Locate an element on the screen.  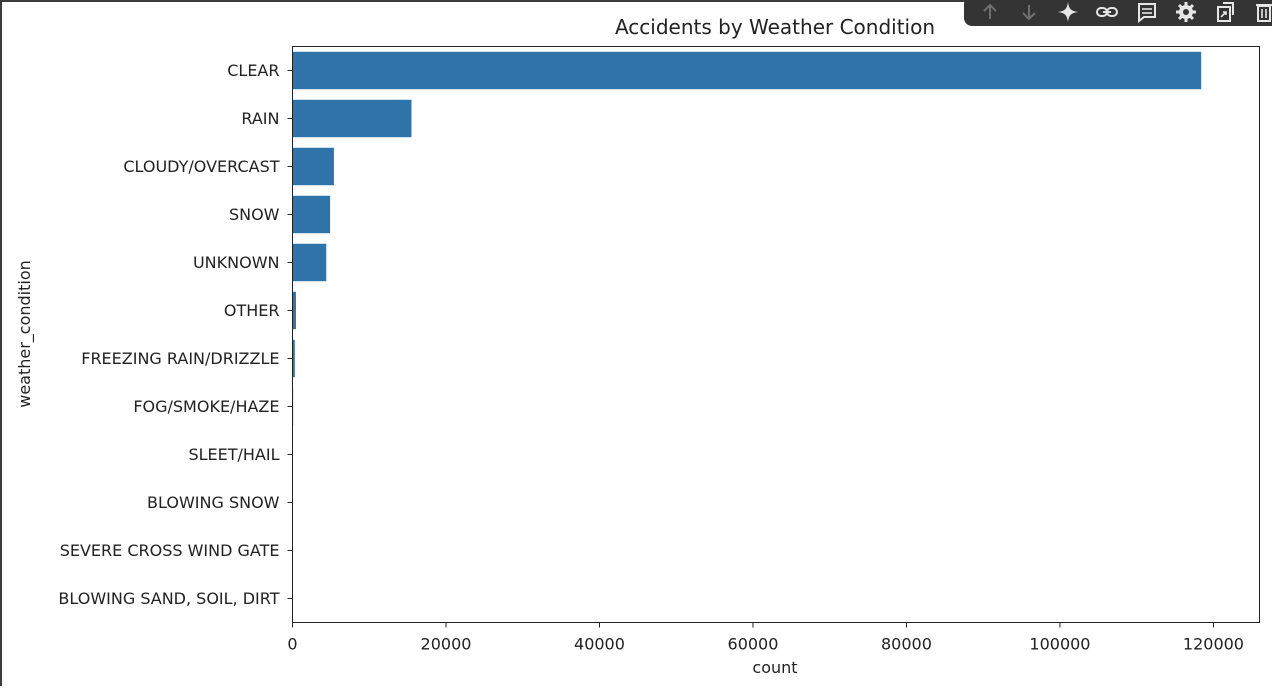
arrow-up-icon is located at coordinates (990, 12).